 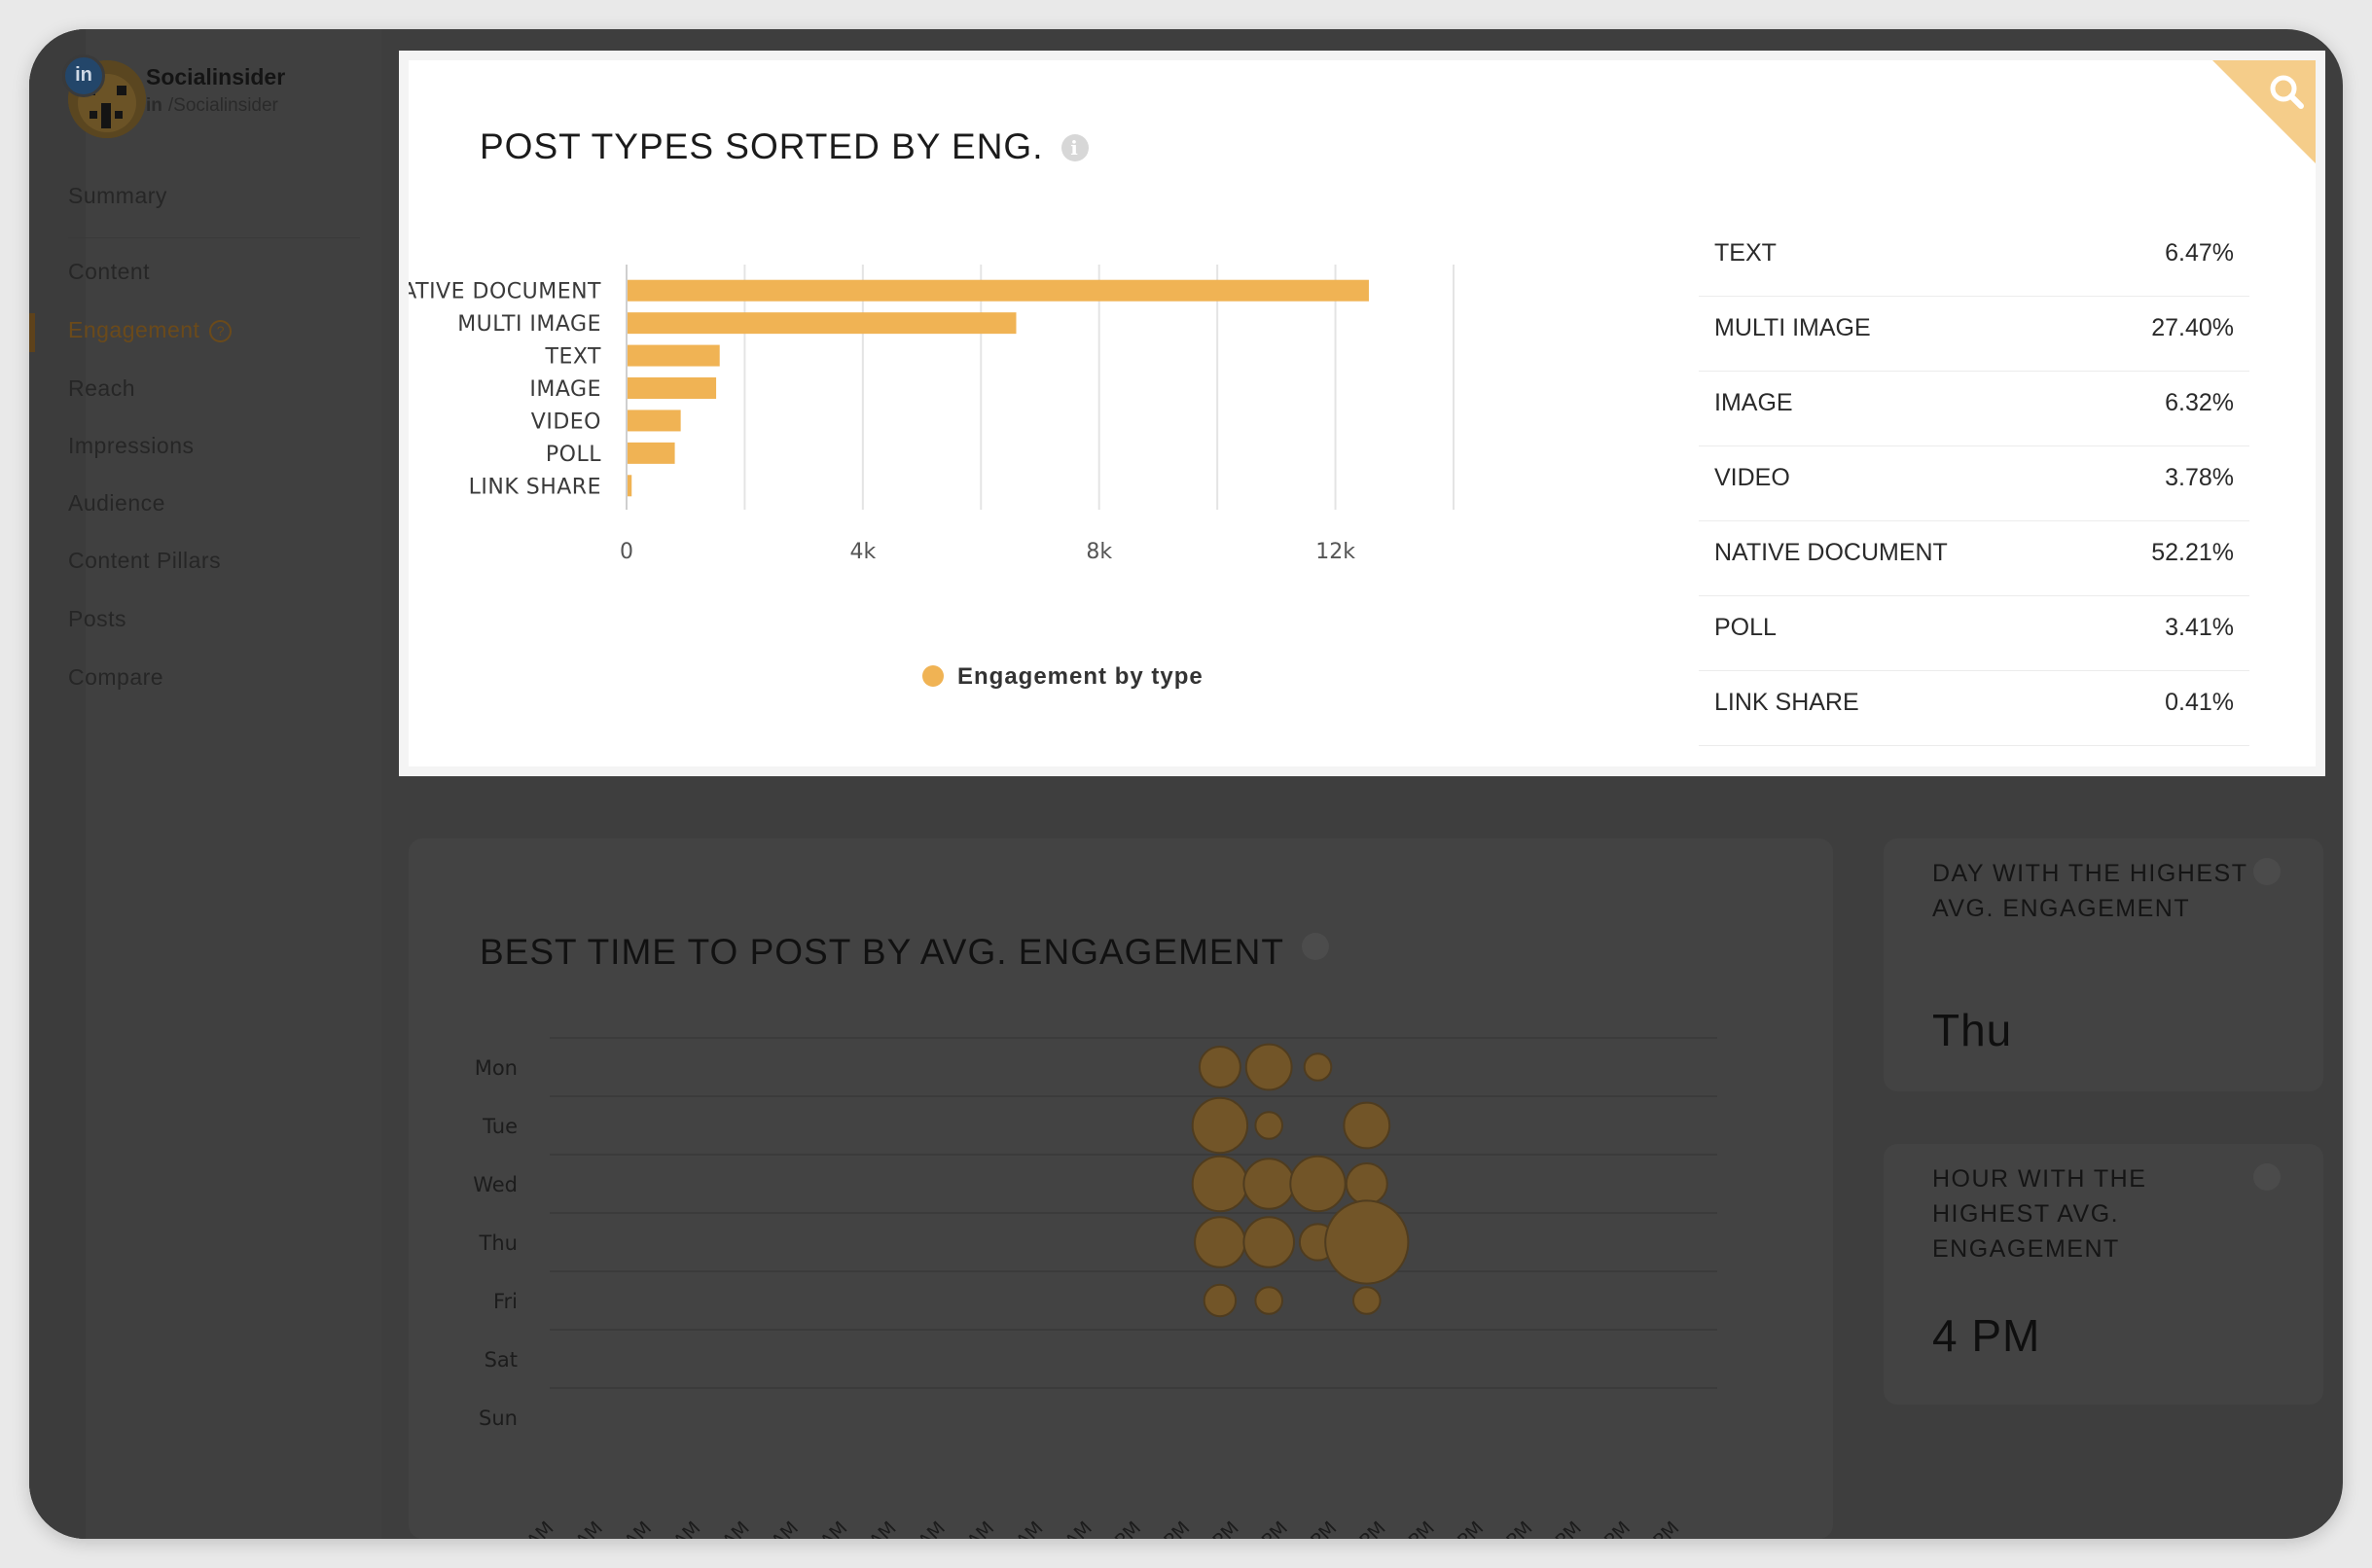 I want to click on day-label: Fri, so click(x=505, y=1301).